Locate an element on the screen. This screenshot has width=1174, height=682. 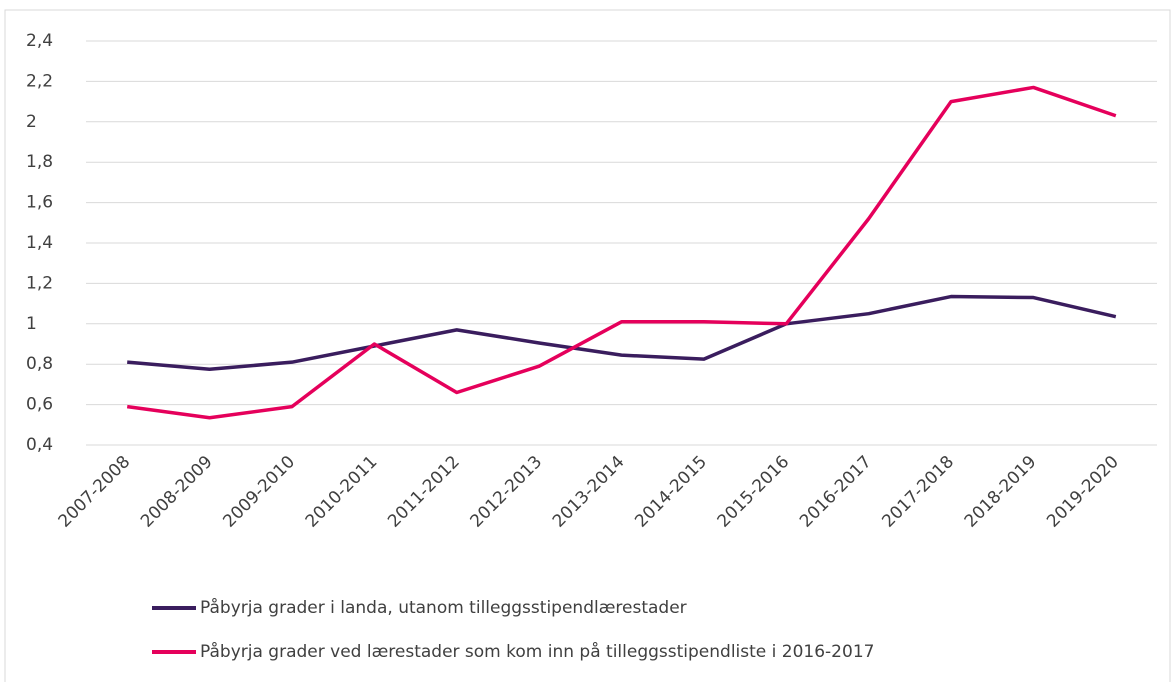
x-tick-label: 2009-2010 is located at coordinates (259, 492).